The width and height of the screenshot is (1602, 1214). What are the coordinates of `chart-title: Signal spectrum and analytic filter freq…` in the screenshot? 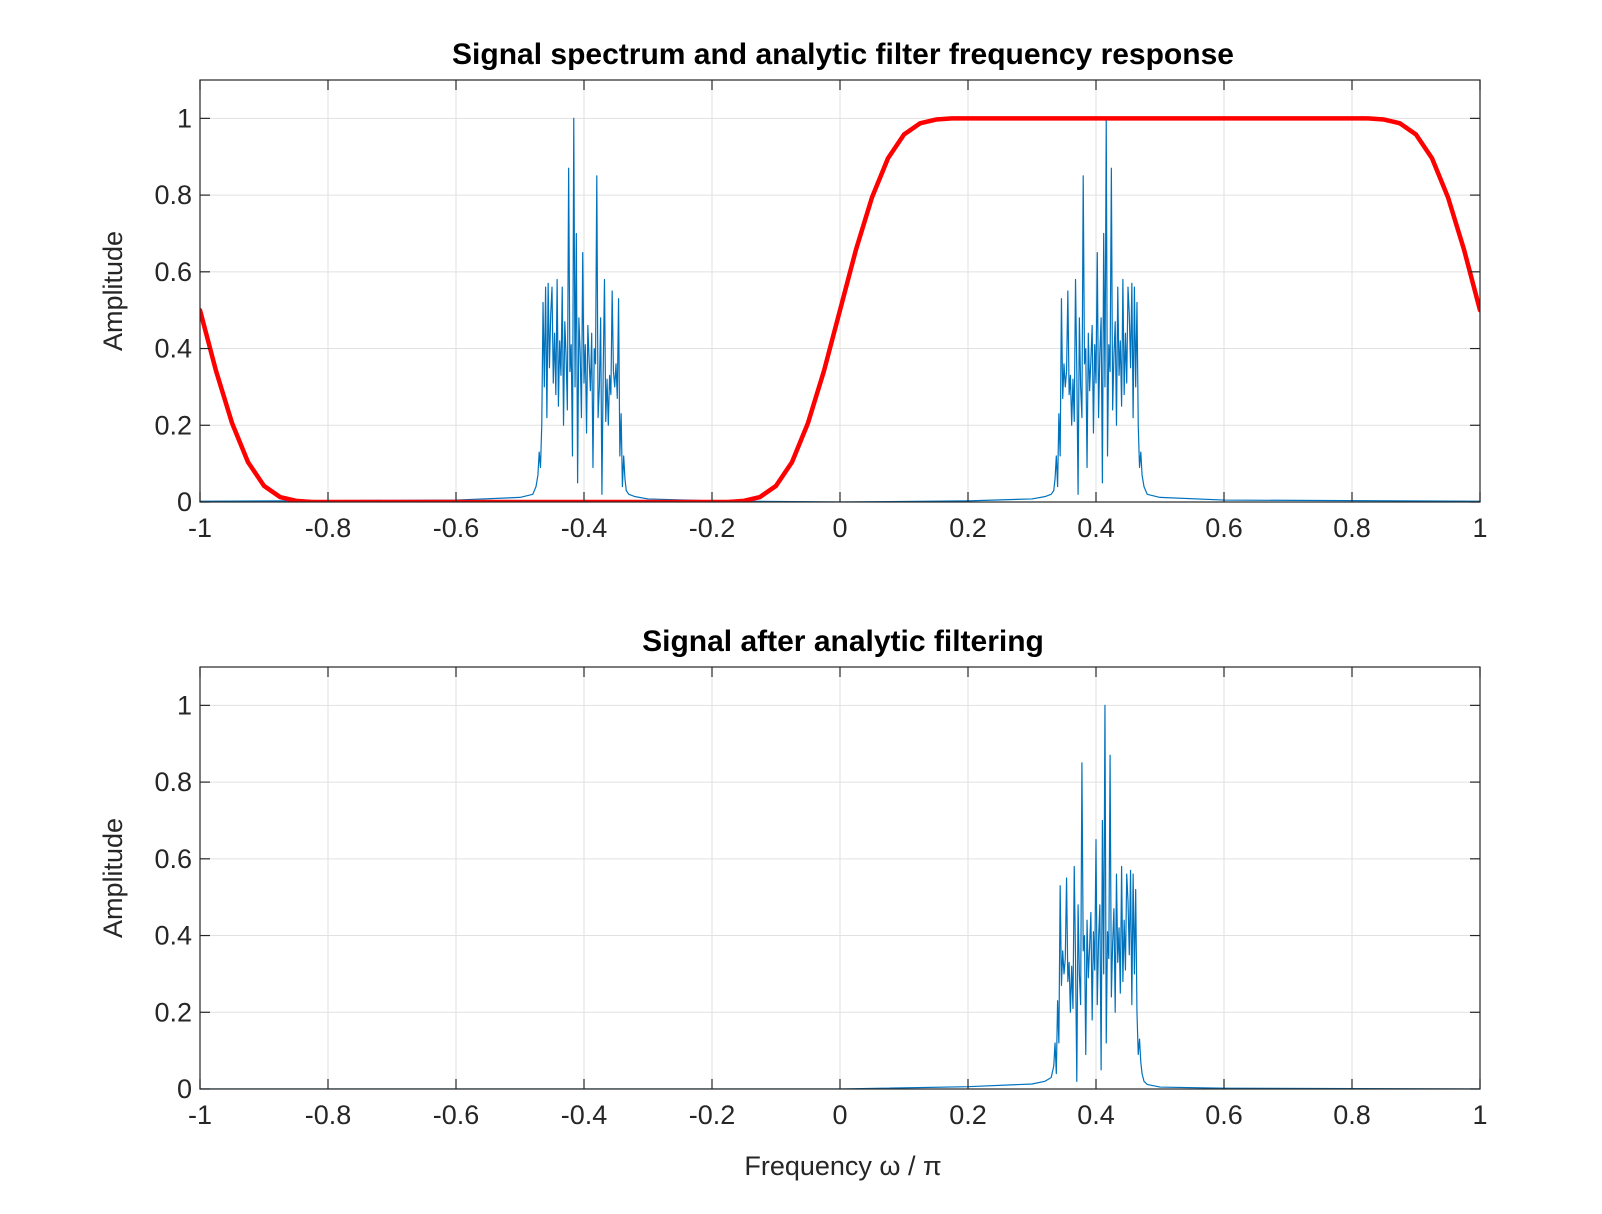 It's located at (843, 54).